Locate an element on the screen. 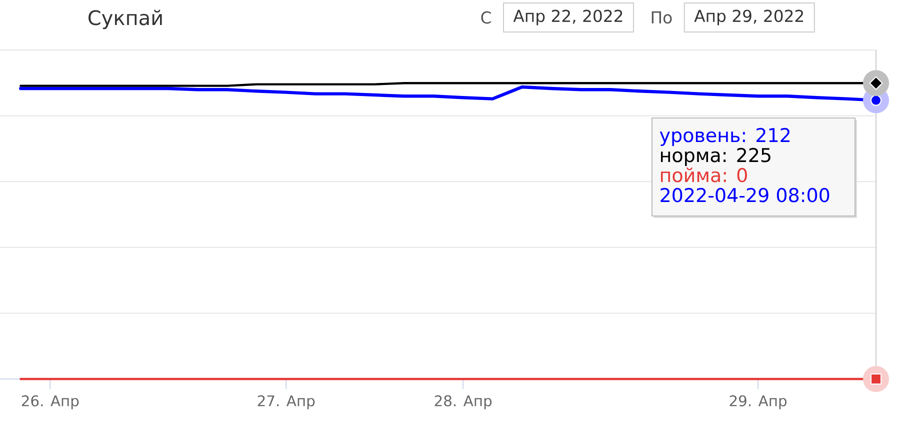 This screenshot has width=910, height=430. text: Апр 29, 2022 is located at coordinates (749, 18).